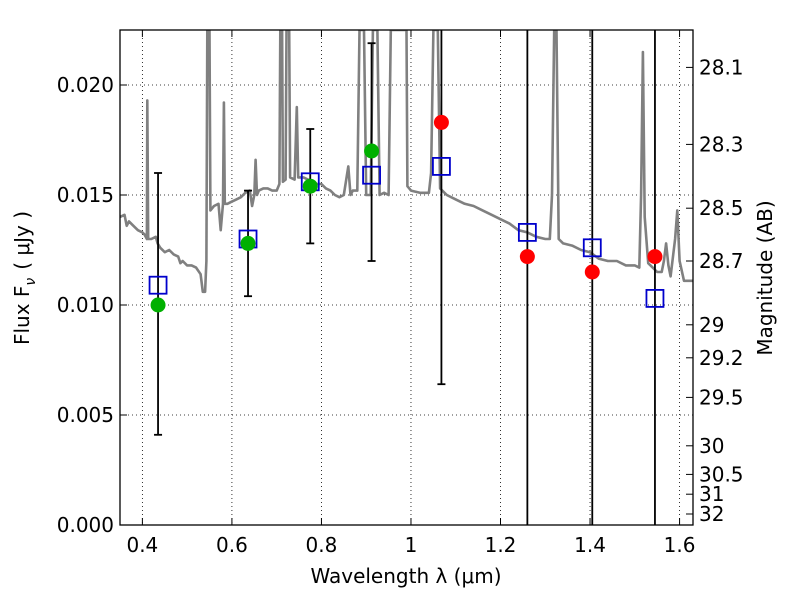  Describe the element at coordinates (765, 277) in the screenshot. I see `right-axis-label: Magnitude (AB)` at that location.